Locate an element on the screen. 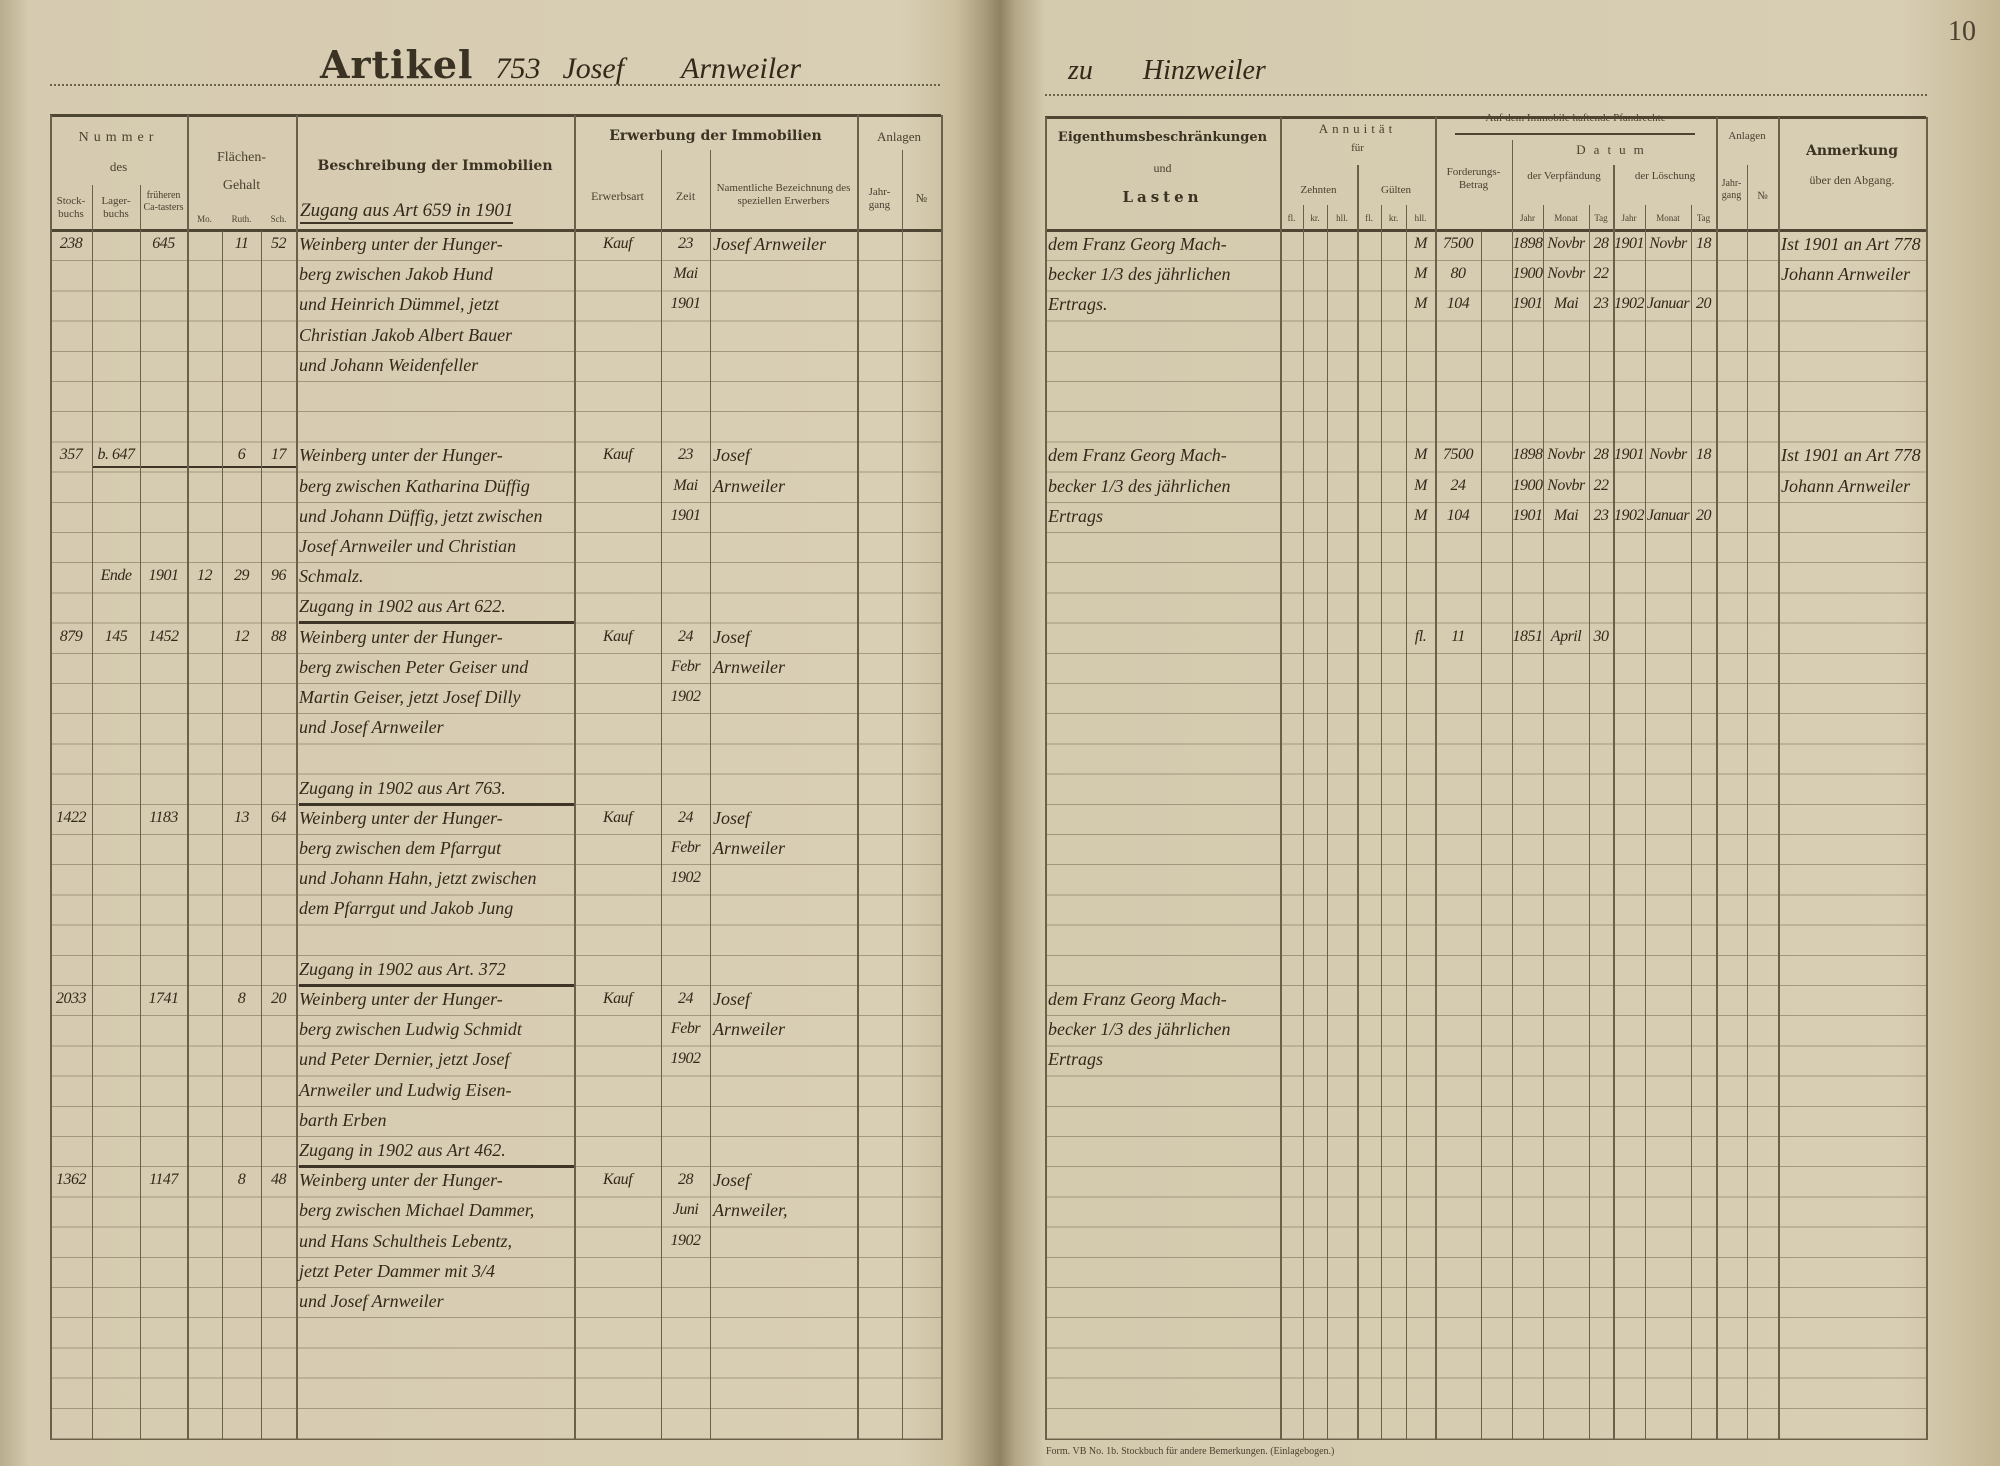 The width and height of the screenshot is (2000, 1466). right-title: zu Hinzweiler is located at coordinates (1167, 71).